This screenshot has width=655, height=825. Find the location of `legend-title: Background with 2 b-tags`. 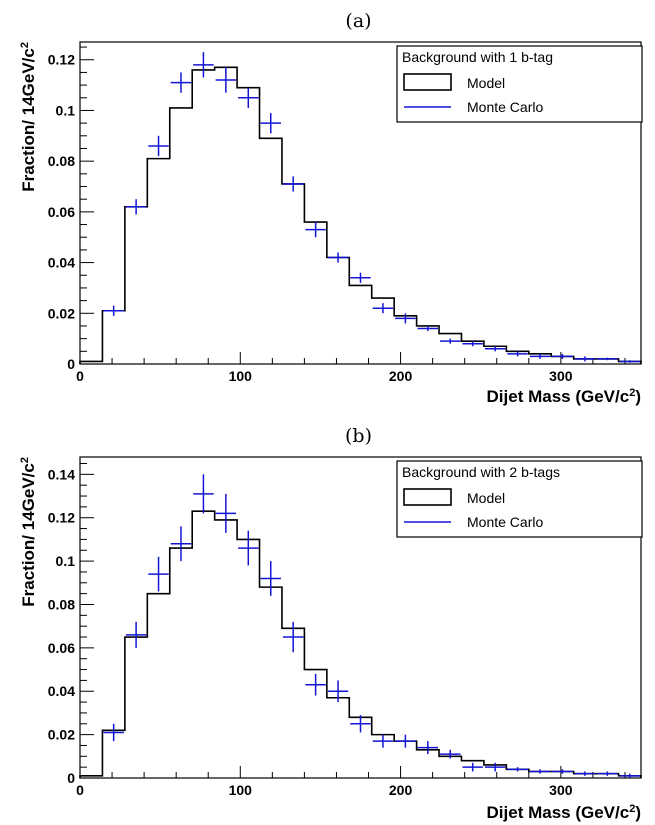

legend-title: Background with 2 b-tags is located at coordinates (481, 472).